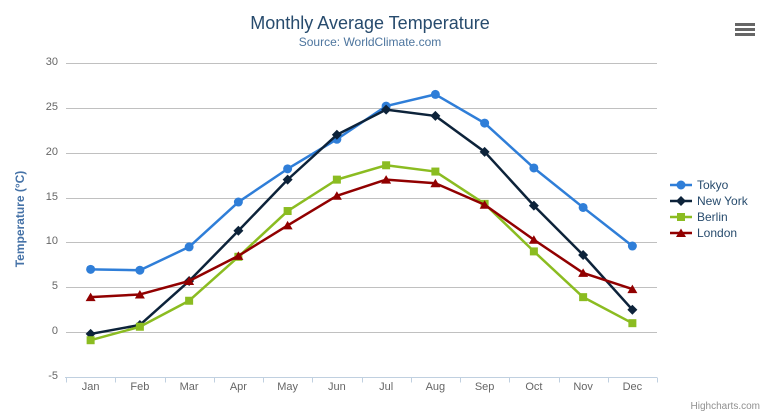 The width and height of the screenshot is (769, 416). What do you see at coordinates (386, 179) in the screenshot?
I see `point-london-jul` at bounding box center [386, 179].